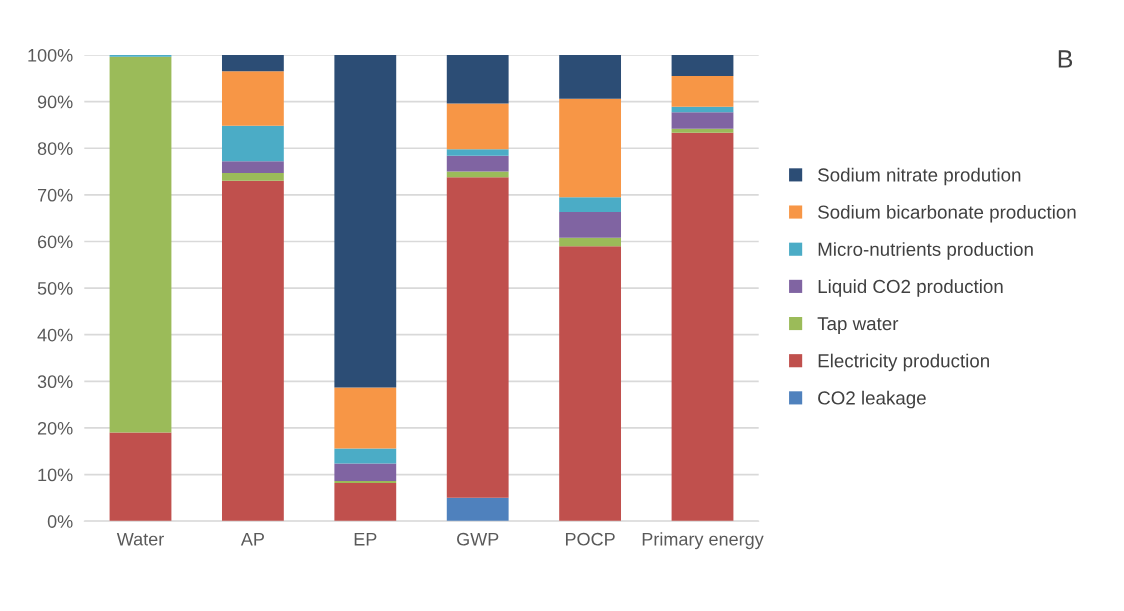 This screenshot has height=611, width=1124. What do you see at coordinates (55, 475) in the screenshot?
I see `y-tick-label: 10%` at bounding box center [55, 475].